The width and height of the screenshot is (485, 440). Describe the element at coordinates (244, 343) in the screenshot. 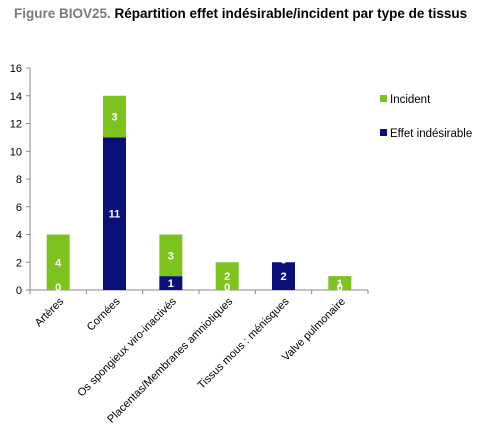

I see `x-tick-label: Tissus mous : ménisques` at that location.